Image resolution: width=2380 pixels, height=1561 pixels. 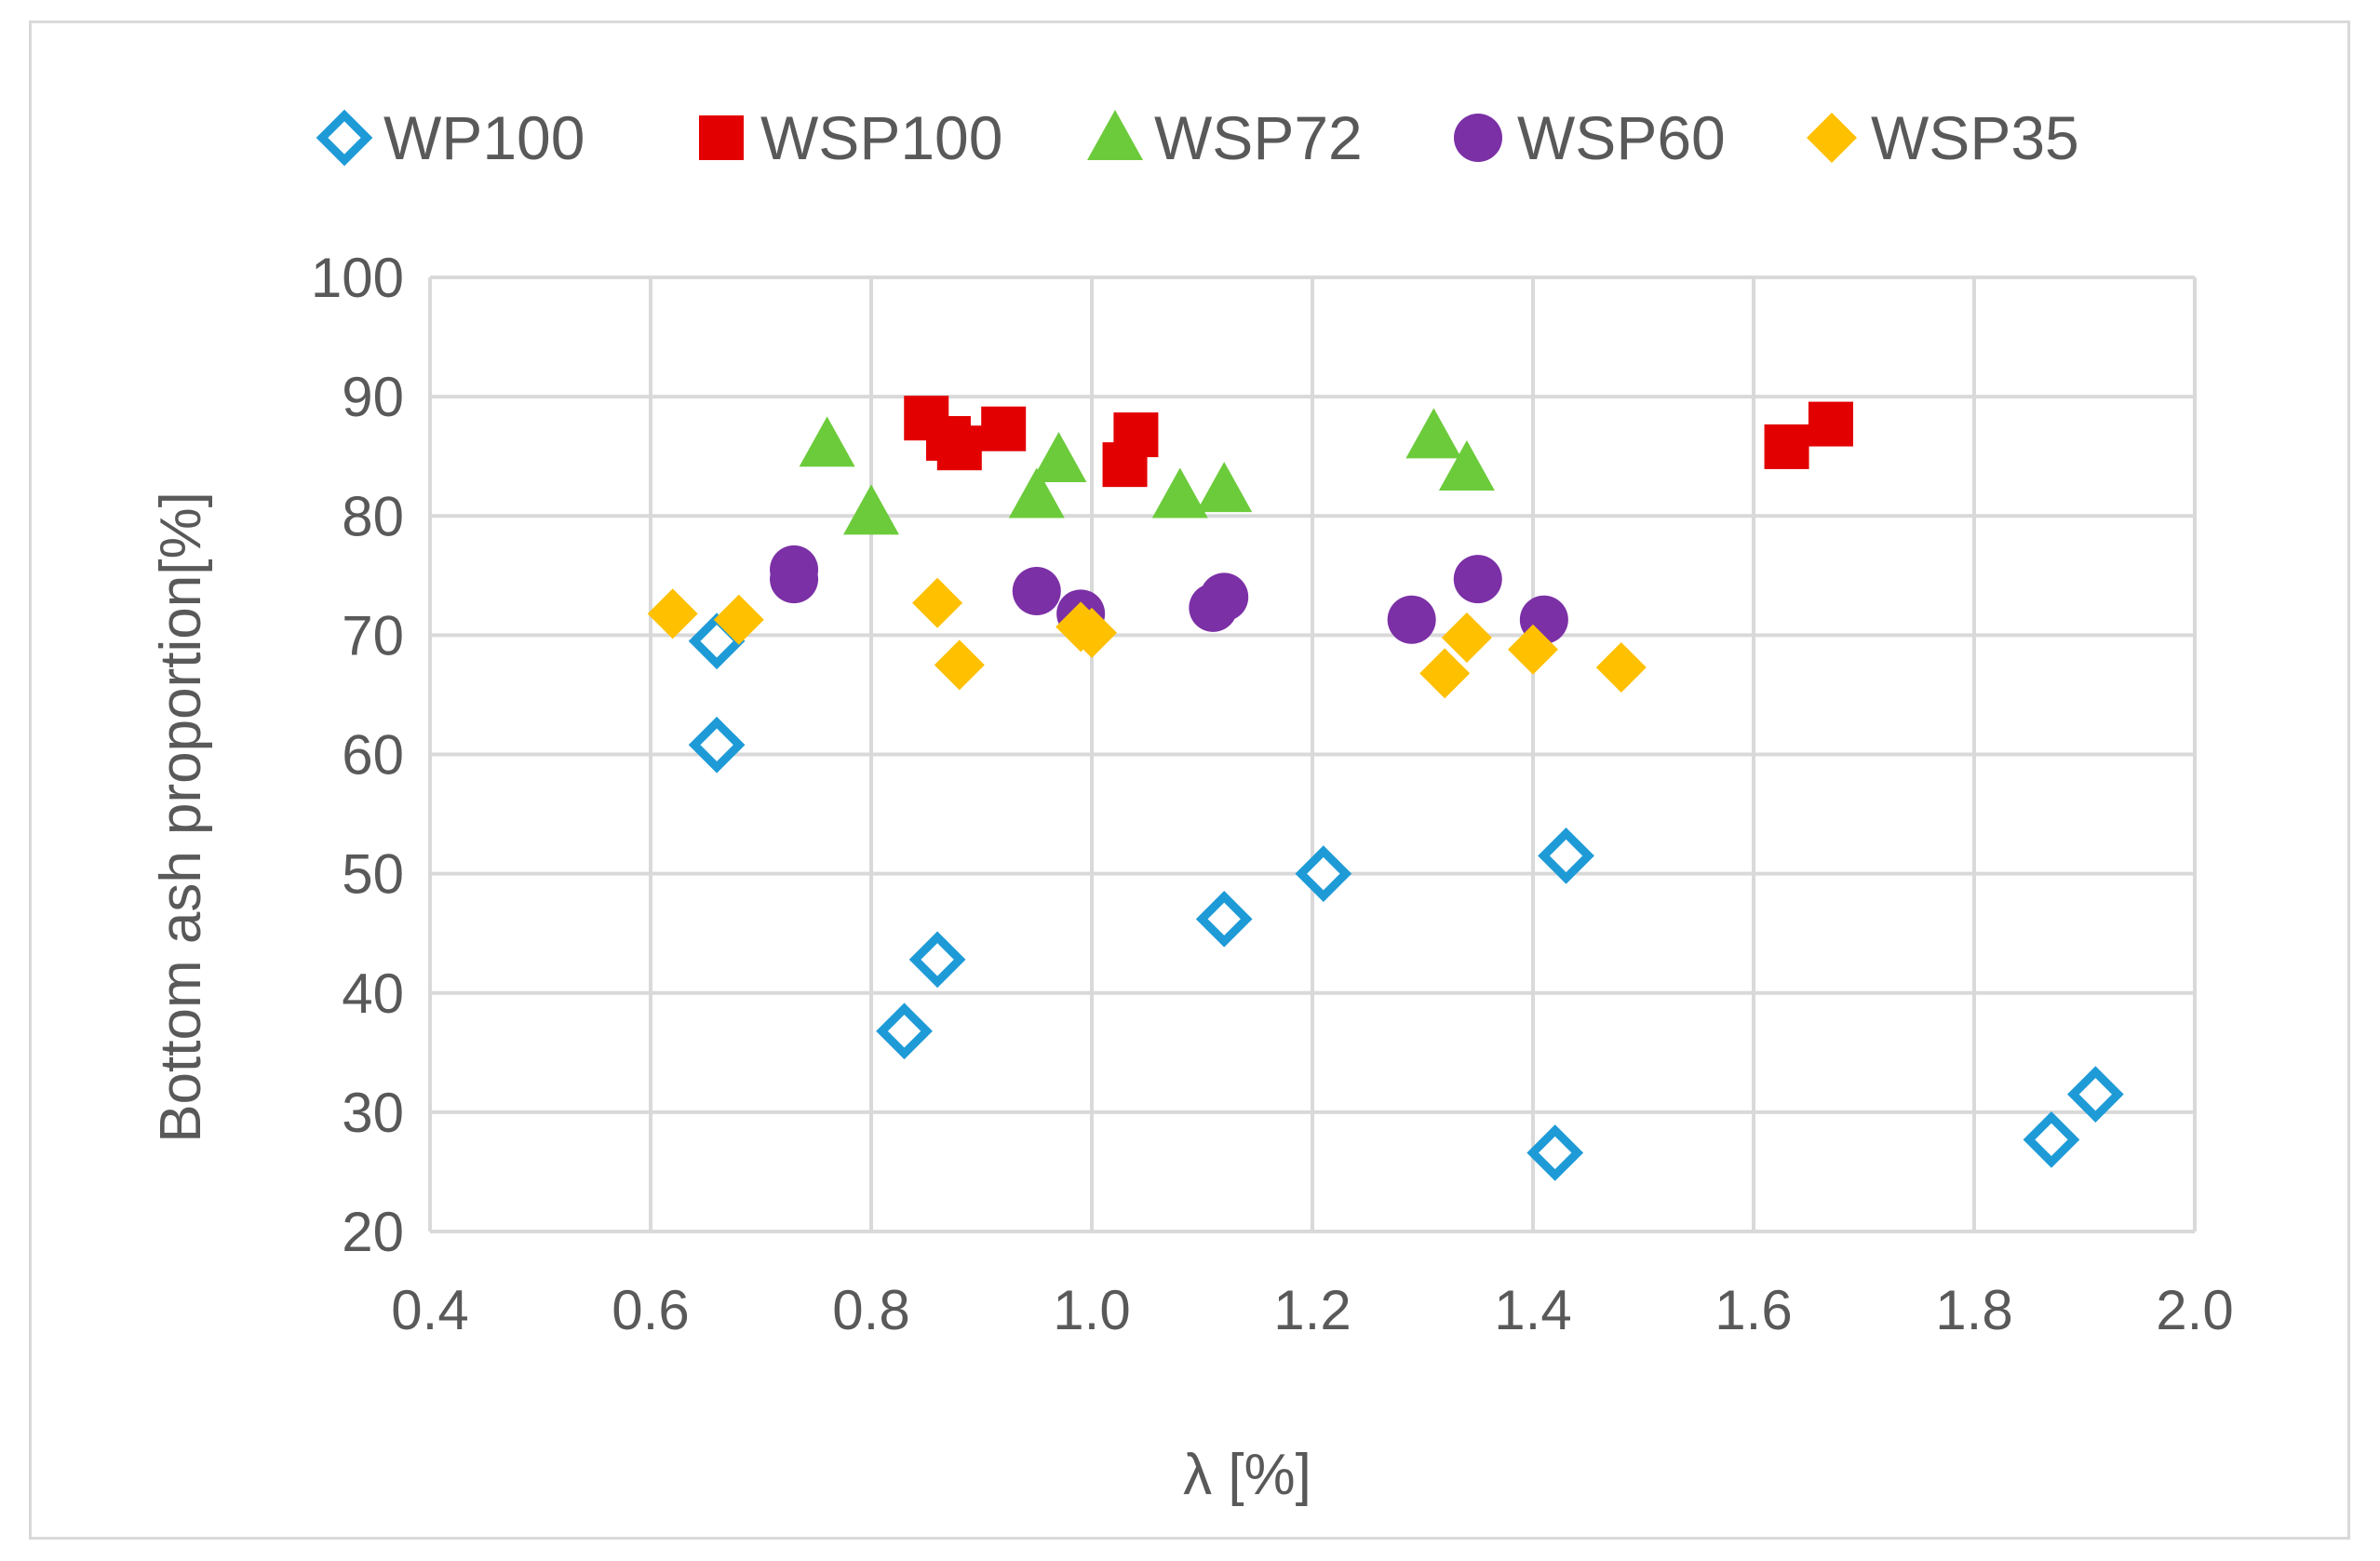 What do you see at coordinates (650, 1310) in the screenshot?
I see `x-tick-label: 0.6` at bounding box center [650, 1310].